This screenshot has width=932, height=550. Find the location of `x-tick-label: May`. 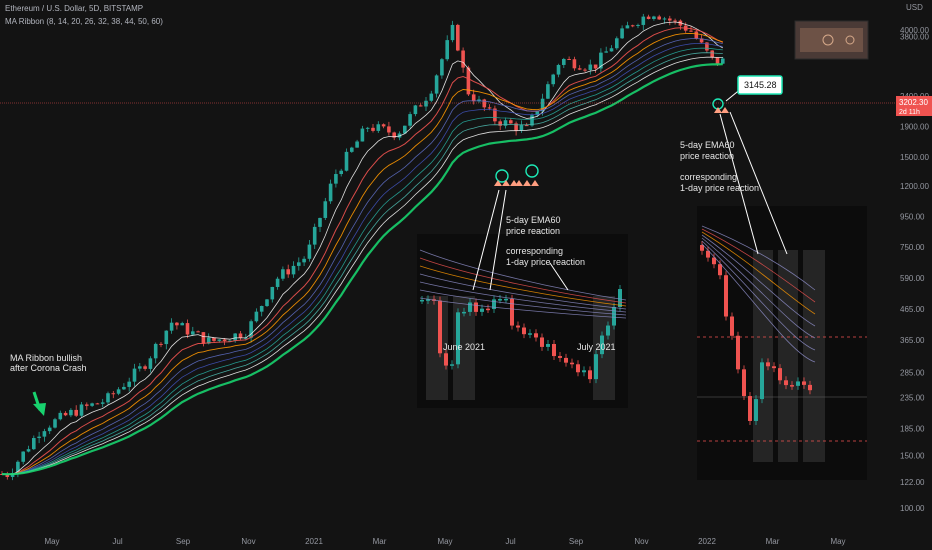

x-tick-label: May is located at coordinates (444, 541).